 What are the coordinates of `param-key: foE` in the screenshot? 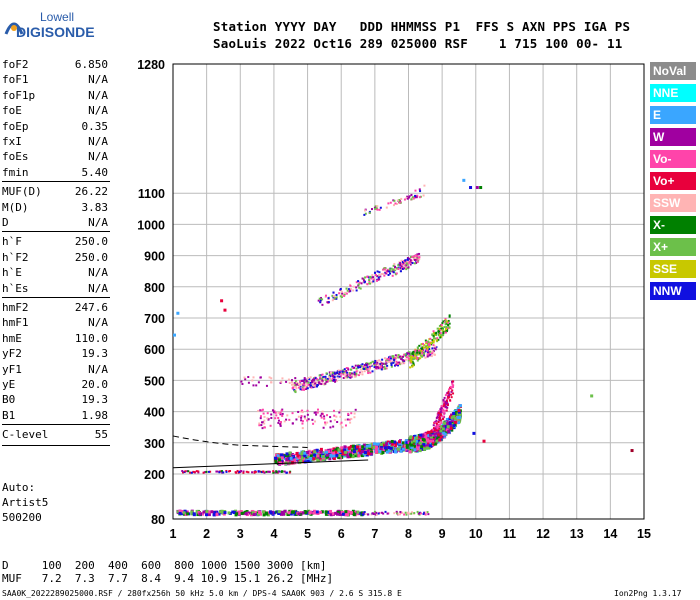 It's located at (12, 111).